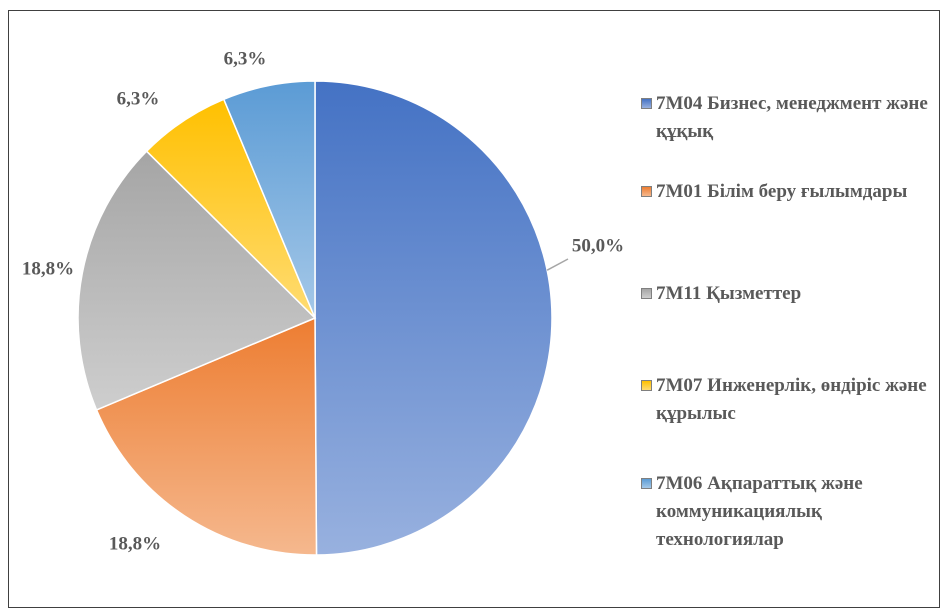  What do you see at coordinates (729, 293) in the screenshot?
I see `legend-label: 7M11 Қызметтер` at bounding box center [729, 293].